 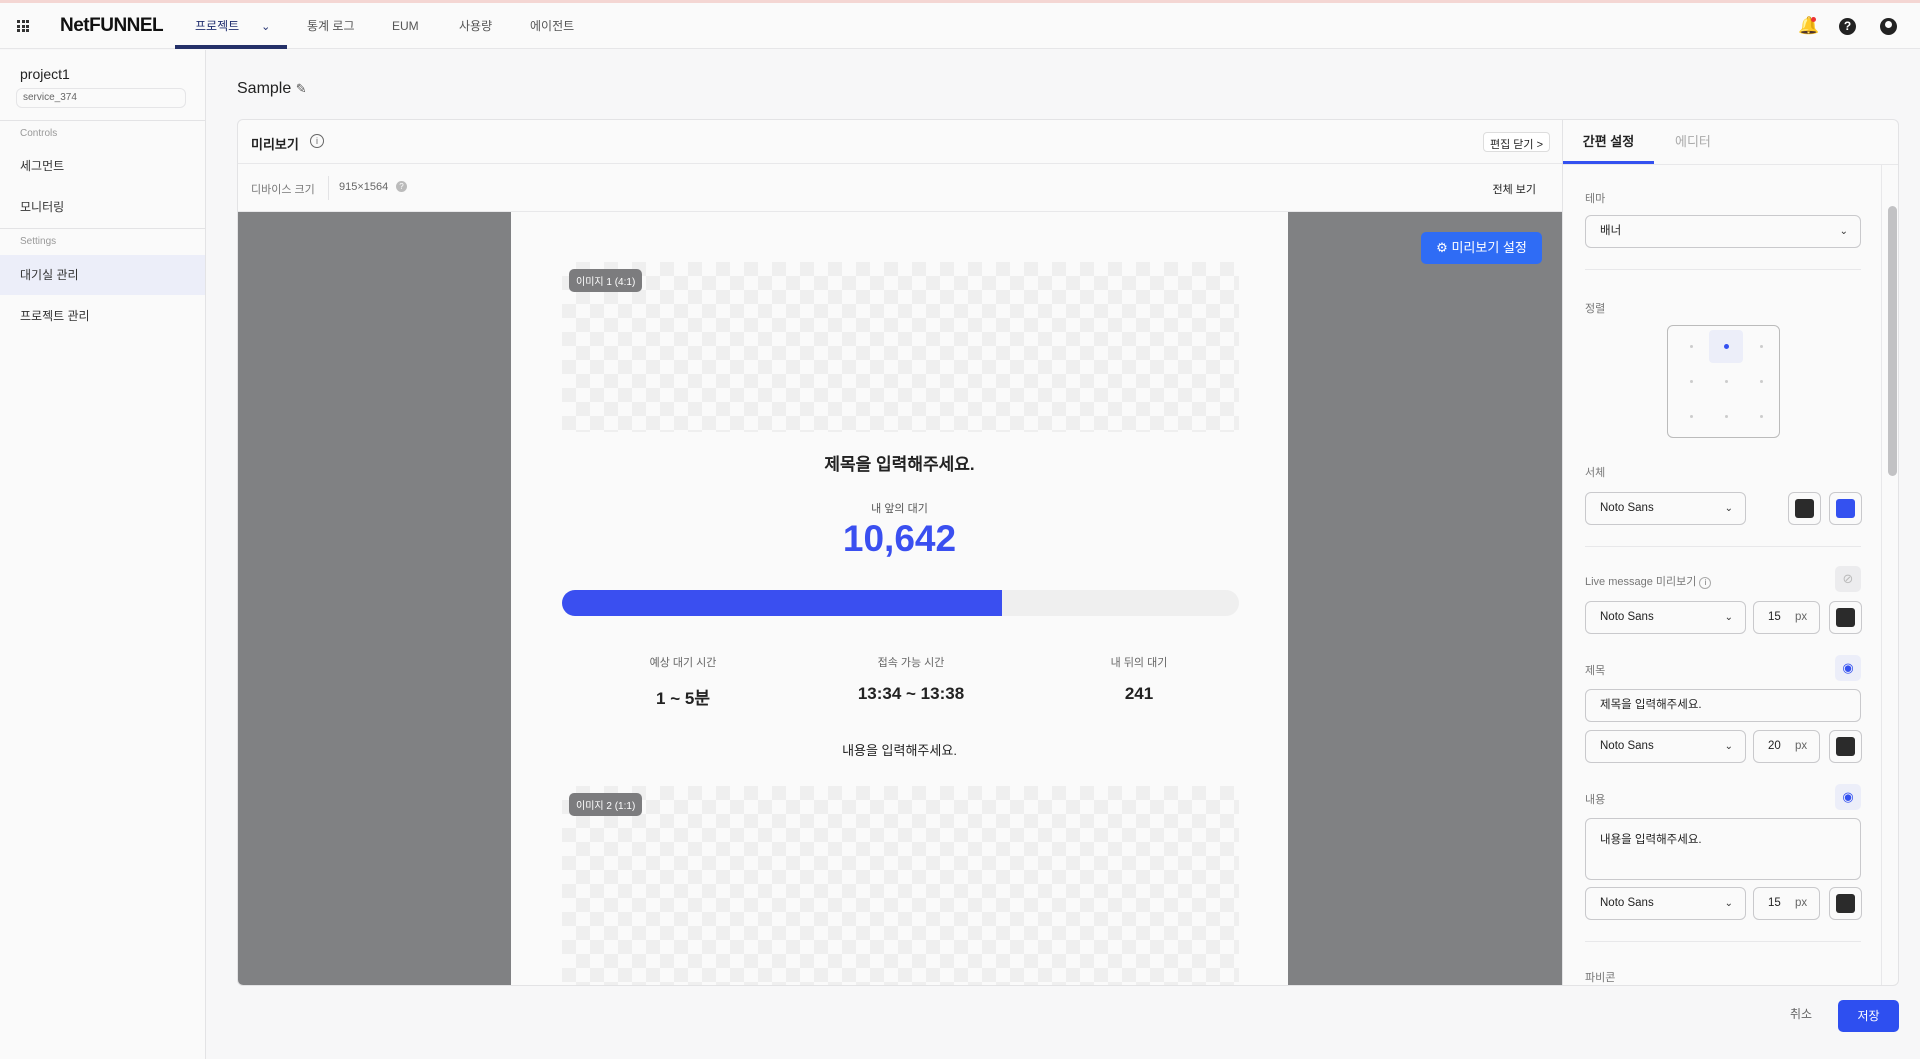 What do you see at coordinates (331, 26) in the screenshot?
I see `nav-stats-log: 통계 로그` at bounding box center [331, 26].